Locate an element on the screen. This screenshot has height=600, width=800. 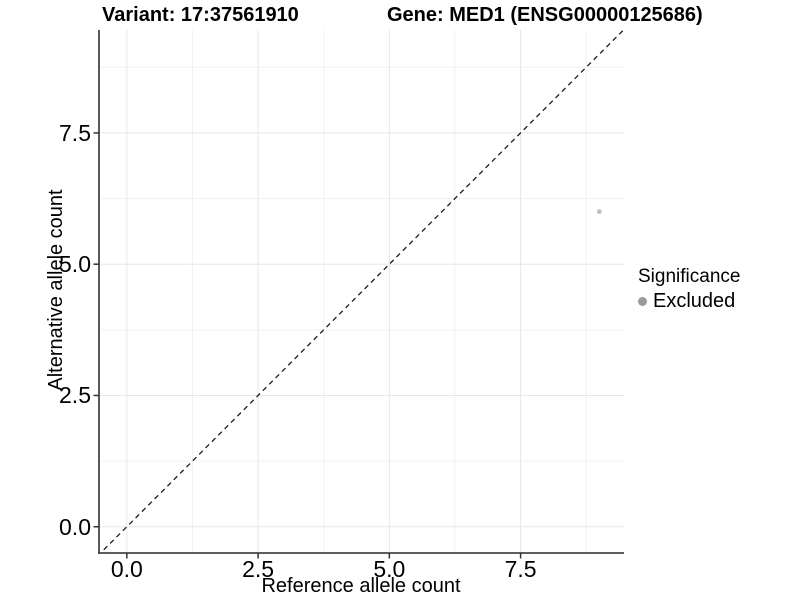
x-axis-title: Reference allele count is located at coordinates (361, 586).